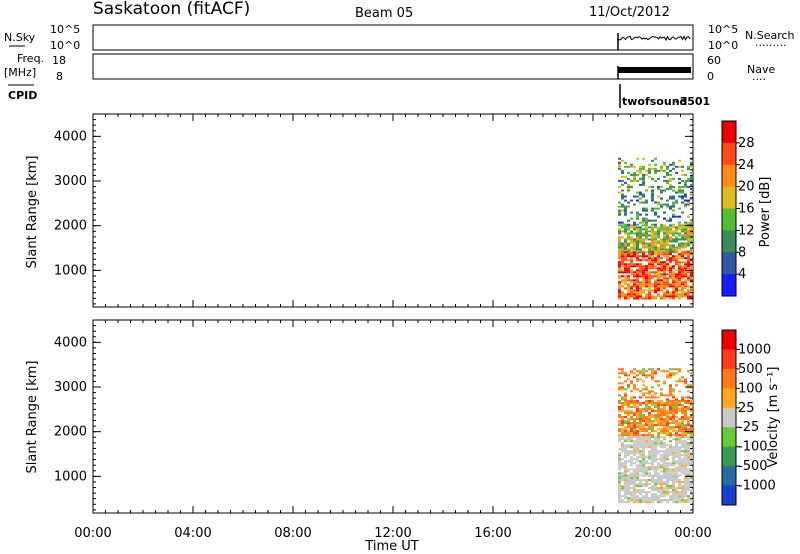 The height and width of the screenshot is (554, 800). Describe the element at coordinates (65, 29) in the screenshot. I see `noise-left-tick-high: 10^5` at that location.